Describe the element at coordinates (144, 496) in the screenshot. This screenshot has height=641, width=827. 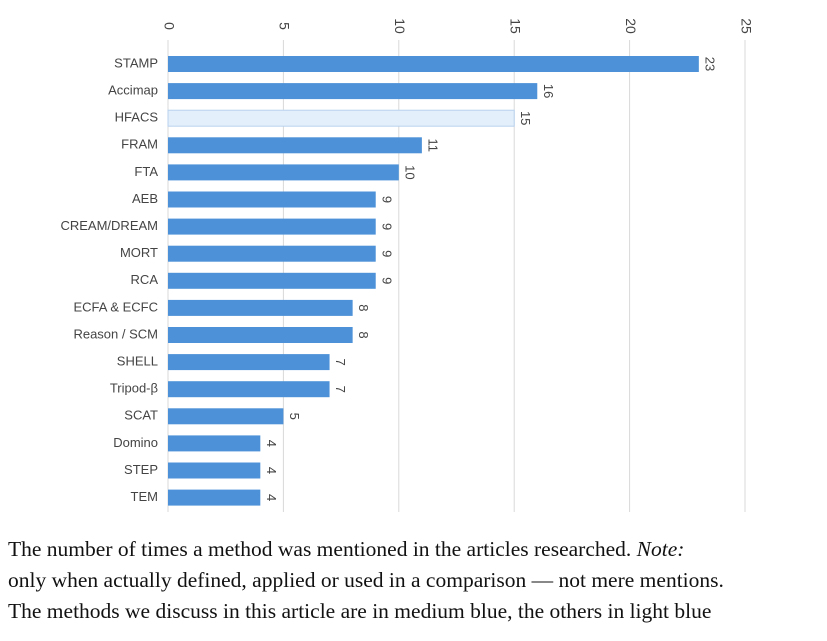
I see `y-tick-label: TEM` at that location.